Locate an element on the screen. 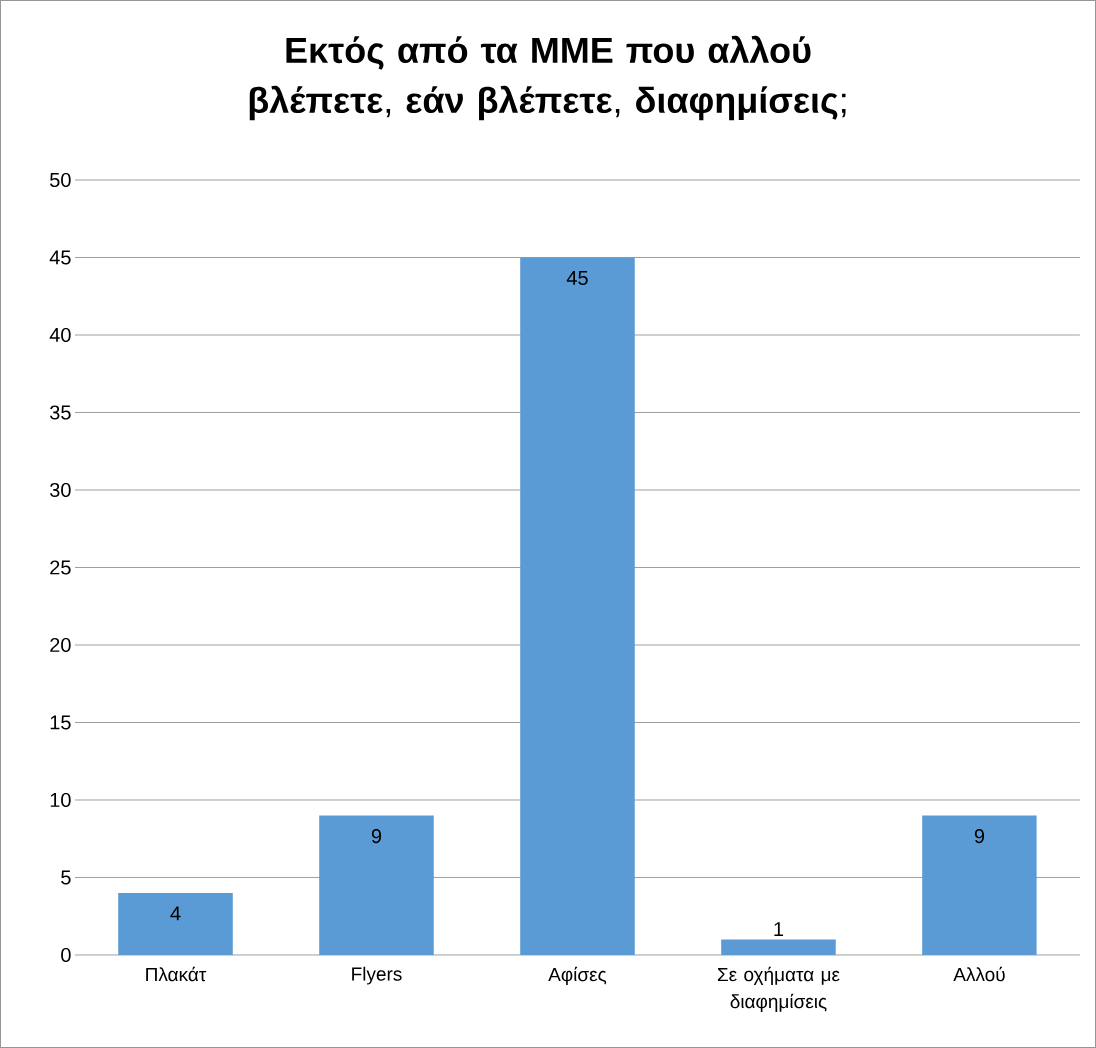 The width and height of the screenshot is (1096, 1048). data-label: 1 is located at coordinates (779, 929).